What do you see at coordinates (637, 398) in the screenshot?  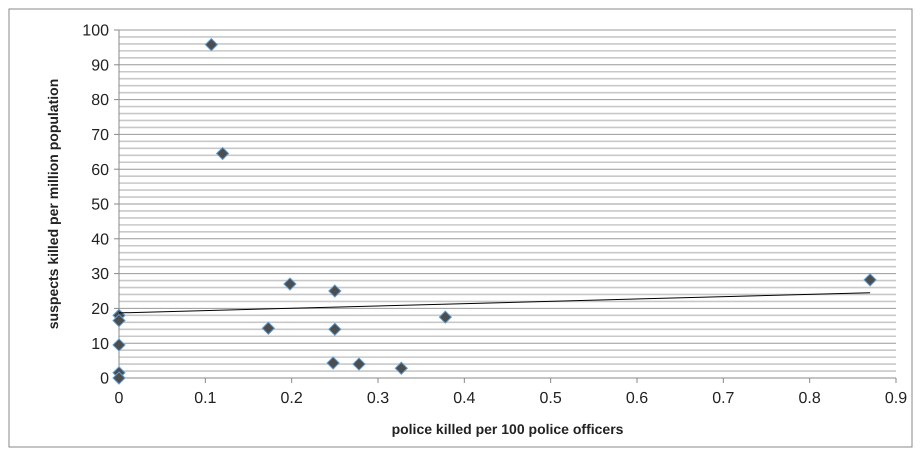 I see `x-tick-label: 0.6` at bounding box center [637, 398].